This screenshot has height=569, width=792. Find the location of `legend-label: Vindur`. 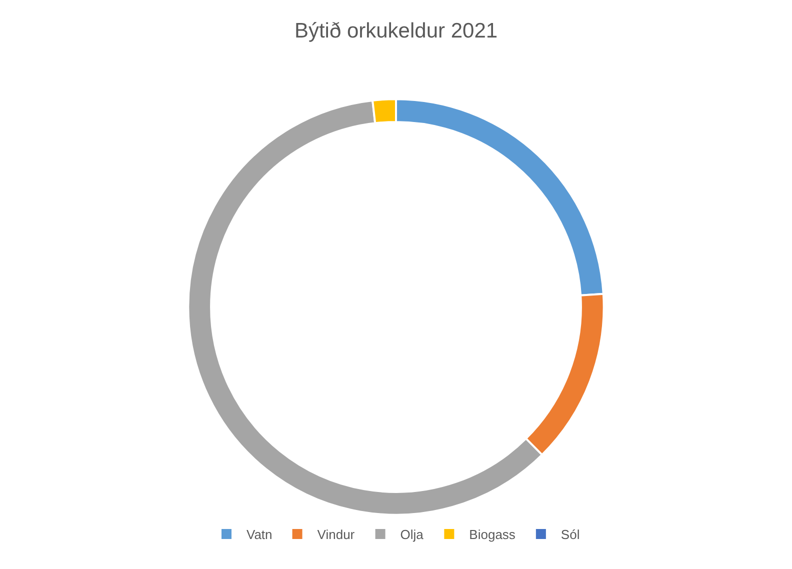

legend-label: Vindur is located at coordinates (336, 534).